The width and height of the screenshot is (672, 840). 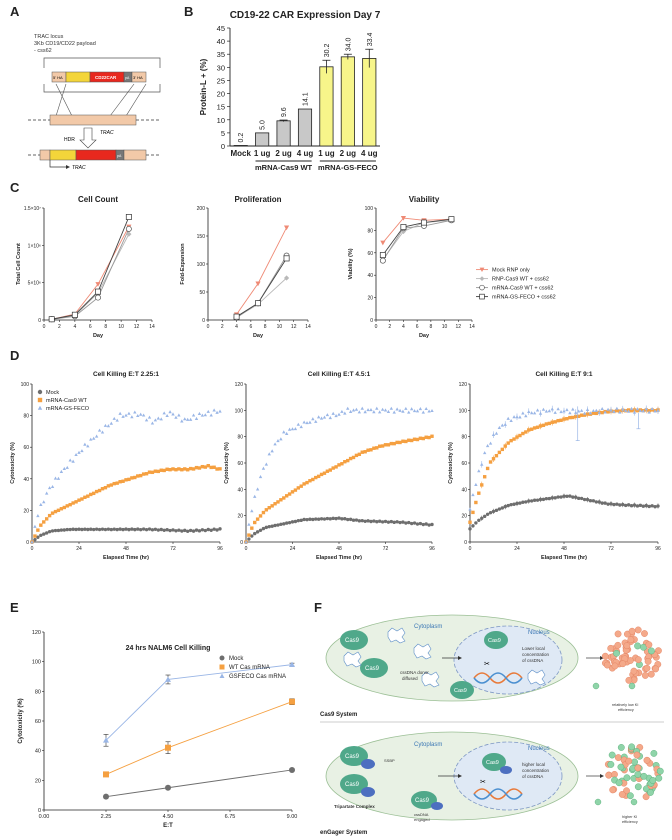 What do you see at coordinates (306, 99) in the screenshot?
I see `data-label: 14.1` at bounding box center [306, 99].